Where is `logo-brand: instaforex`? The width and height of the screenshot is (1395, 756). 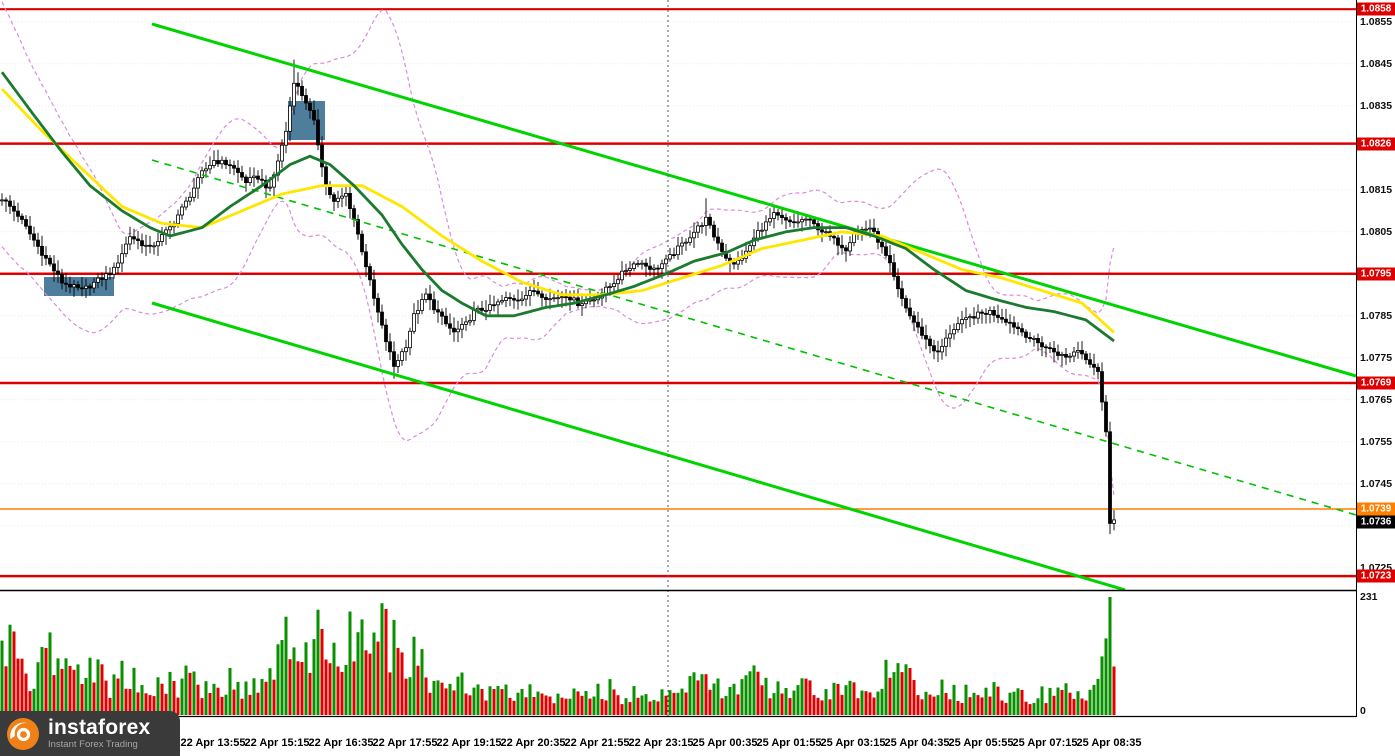
logo-brand: instaforex is located at coordinates (99, 727).